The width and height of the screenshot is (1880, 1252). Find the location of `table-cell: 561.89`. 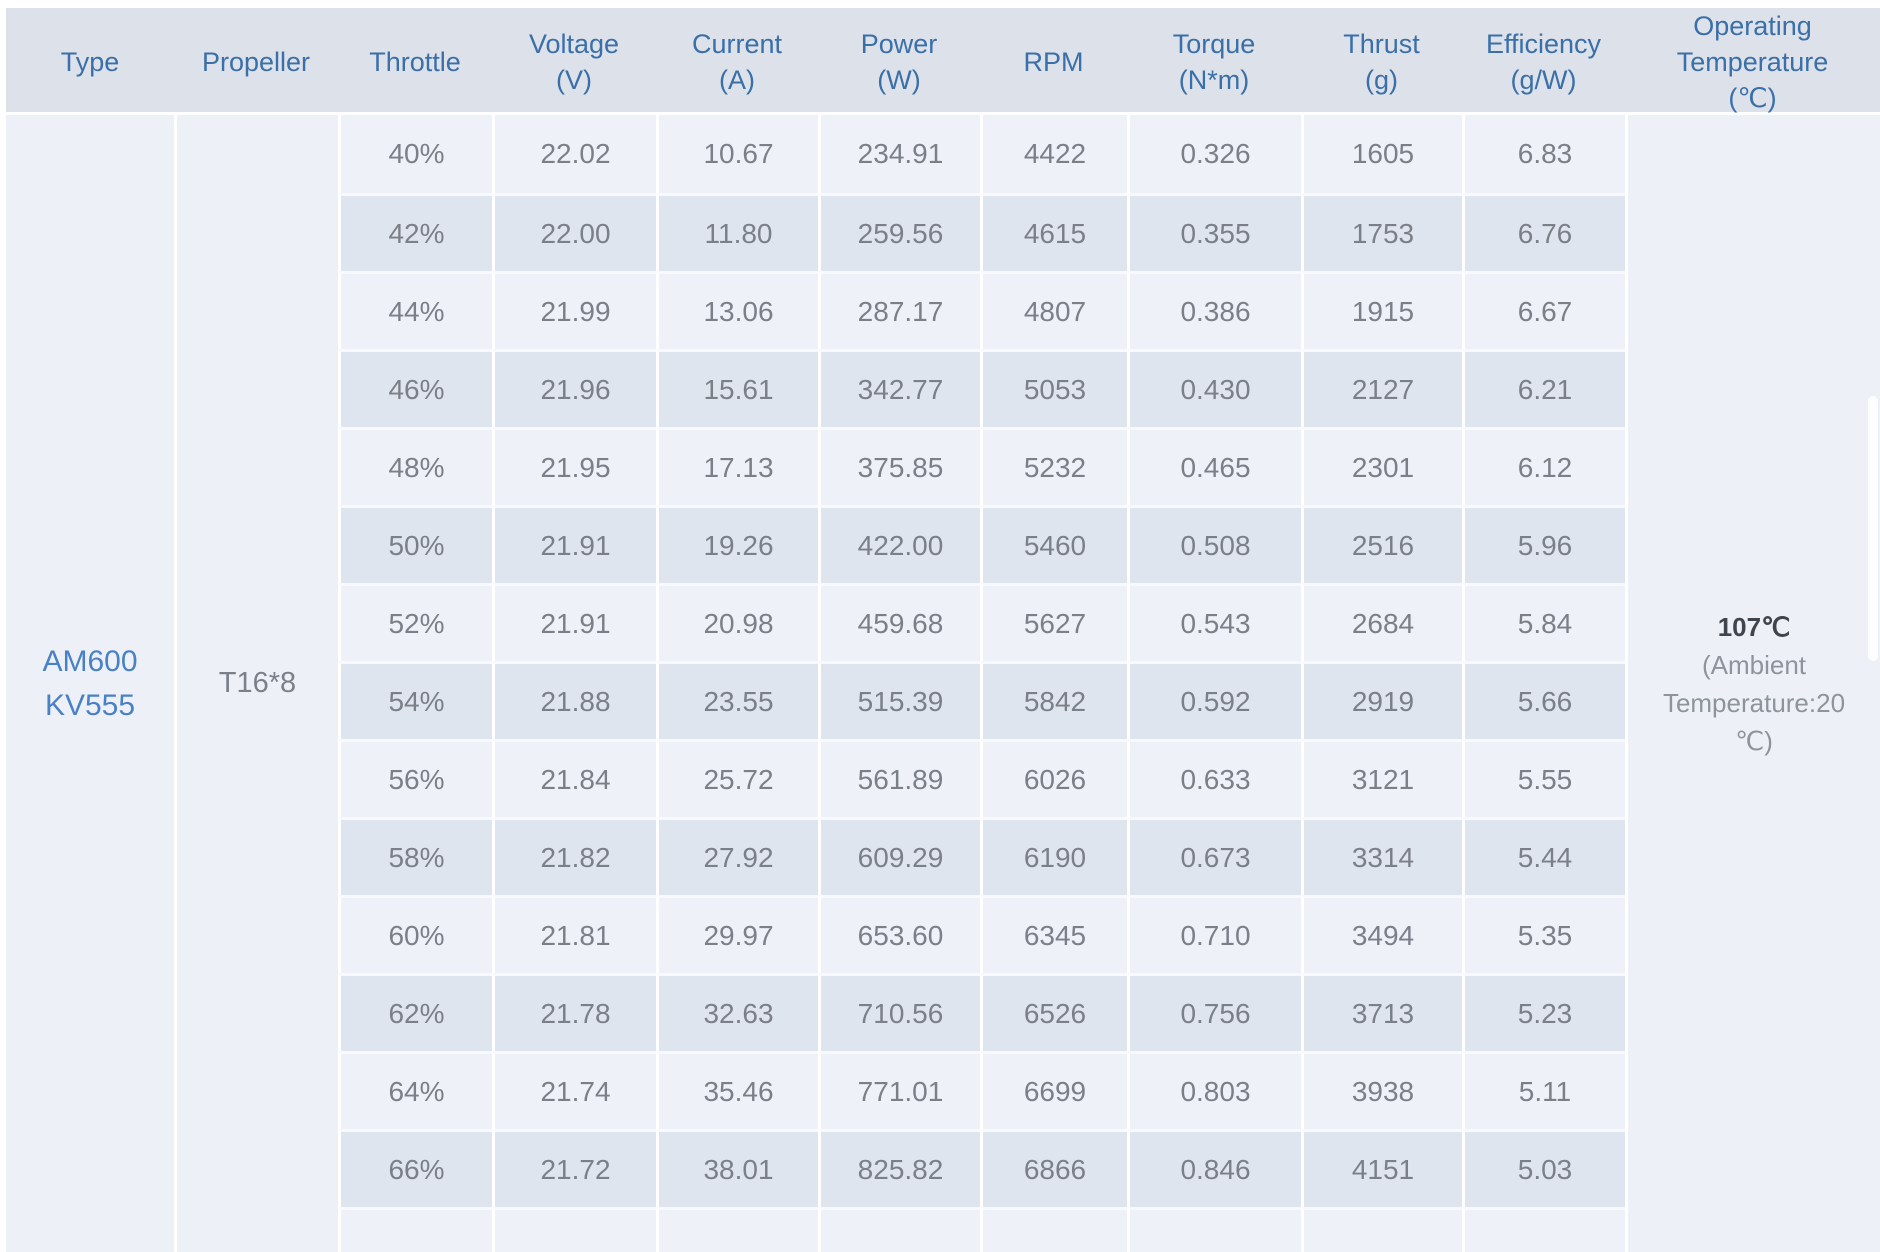

table-cell: 561.89 is located at coordinates (899, 778).